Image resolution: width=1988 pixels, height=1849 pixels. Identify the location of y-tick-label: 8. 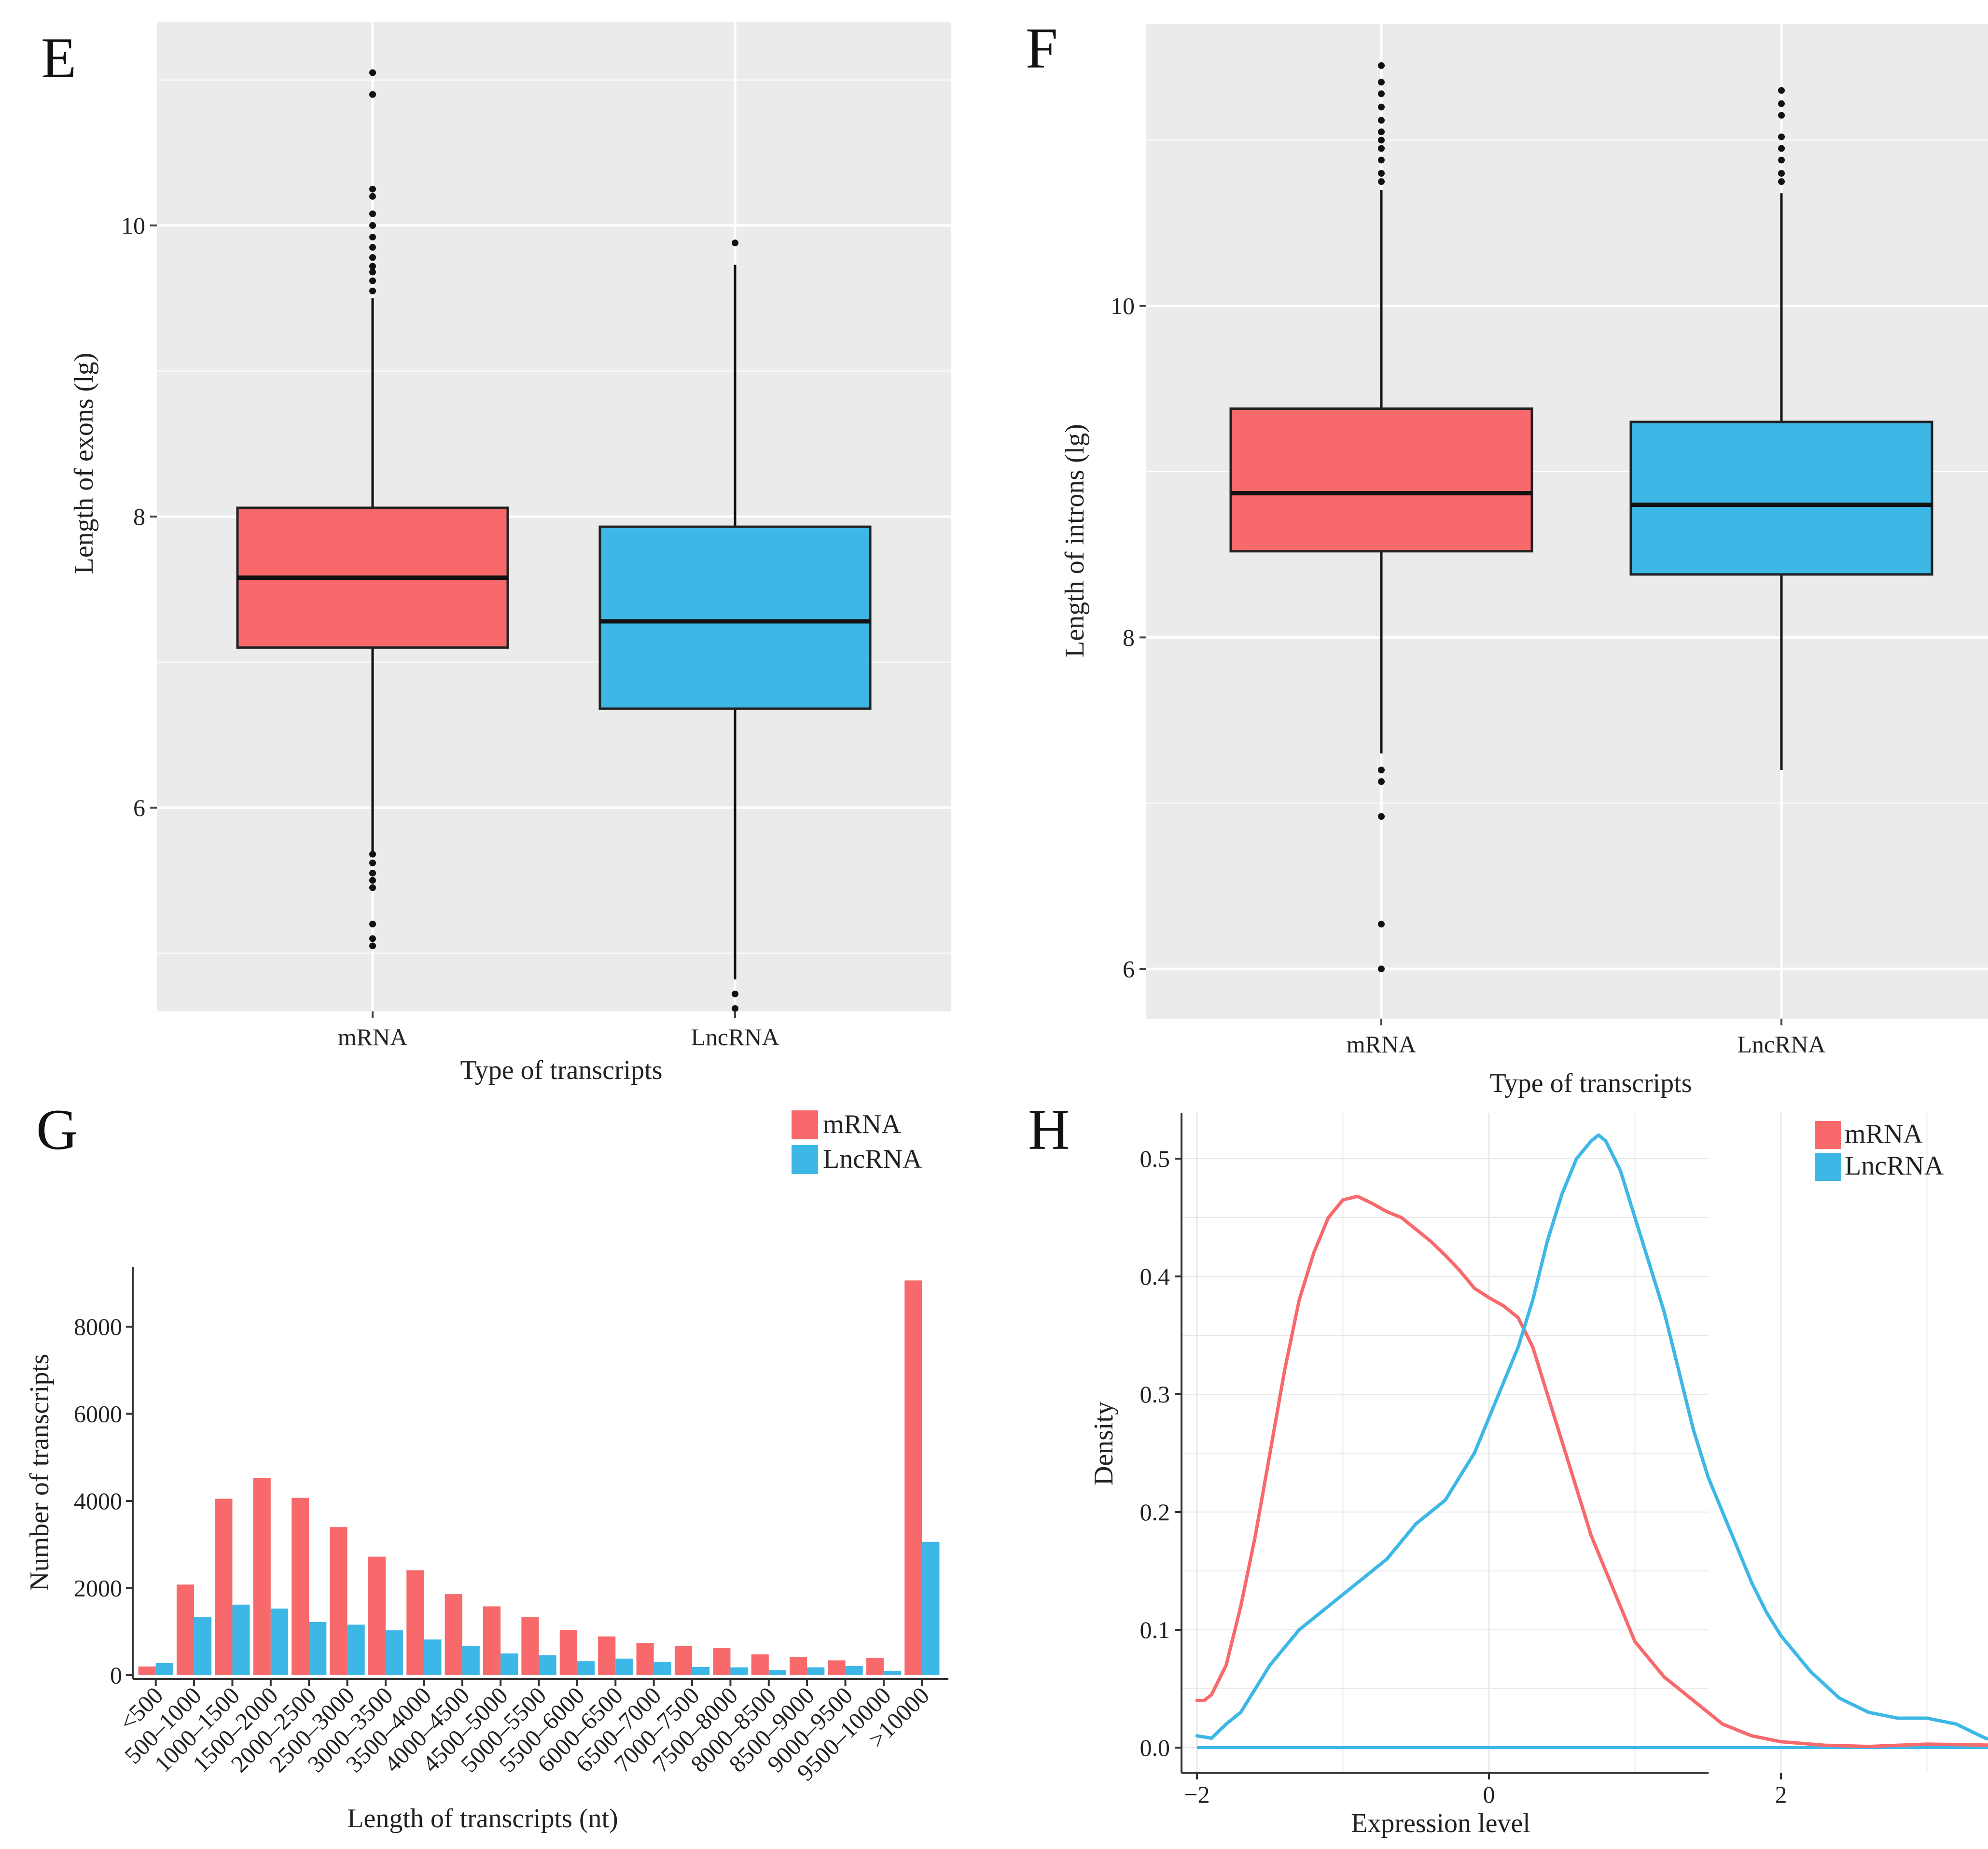
(139, 517).